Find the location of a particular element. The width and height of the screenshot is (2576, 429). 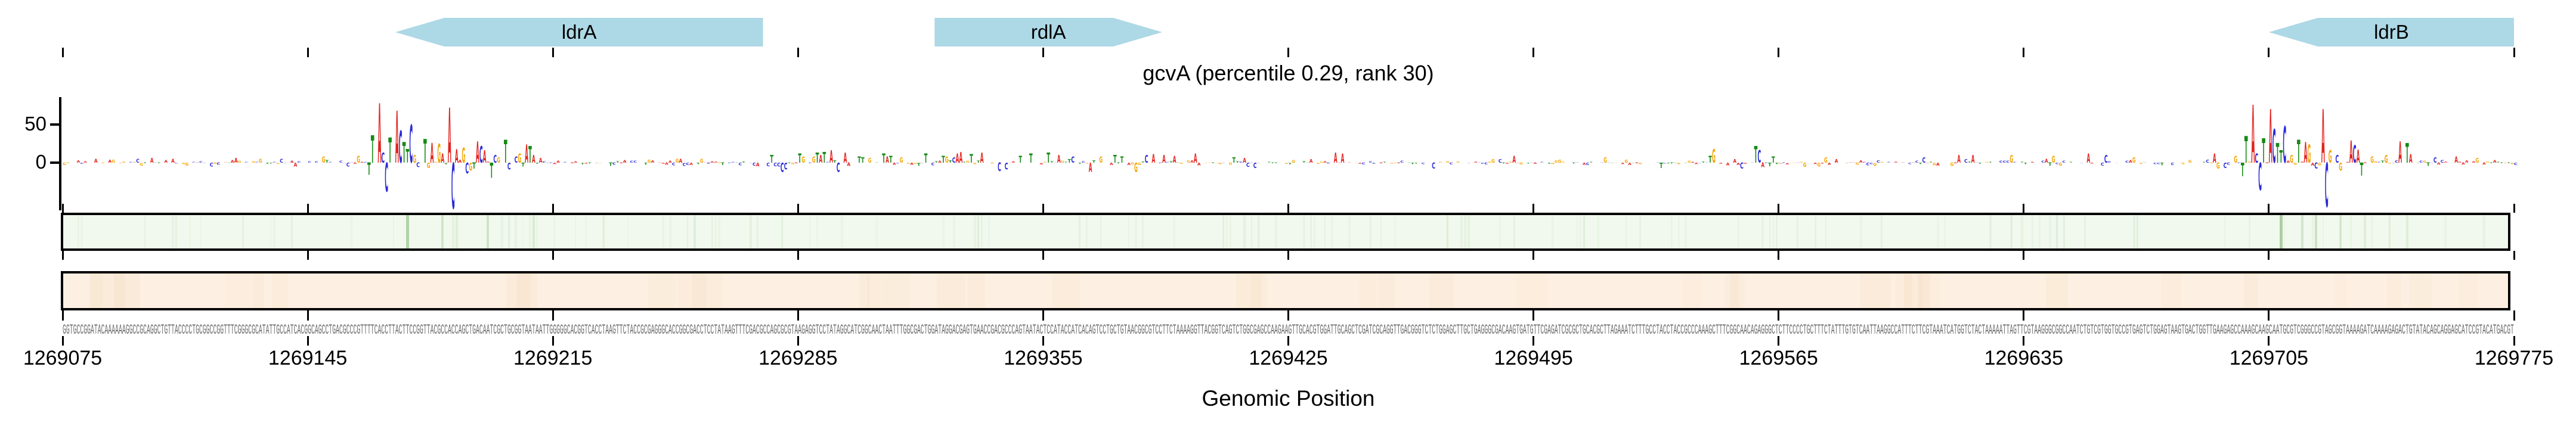

y-tick-label-50: 50 is located at coordinates (35, 124).